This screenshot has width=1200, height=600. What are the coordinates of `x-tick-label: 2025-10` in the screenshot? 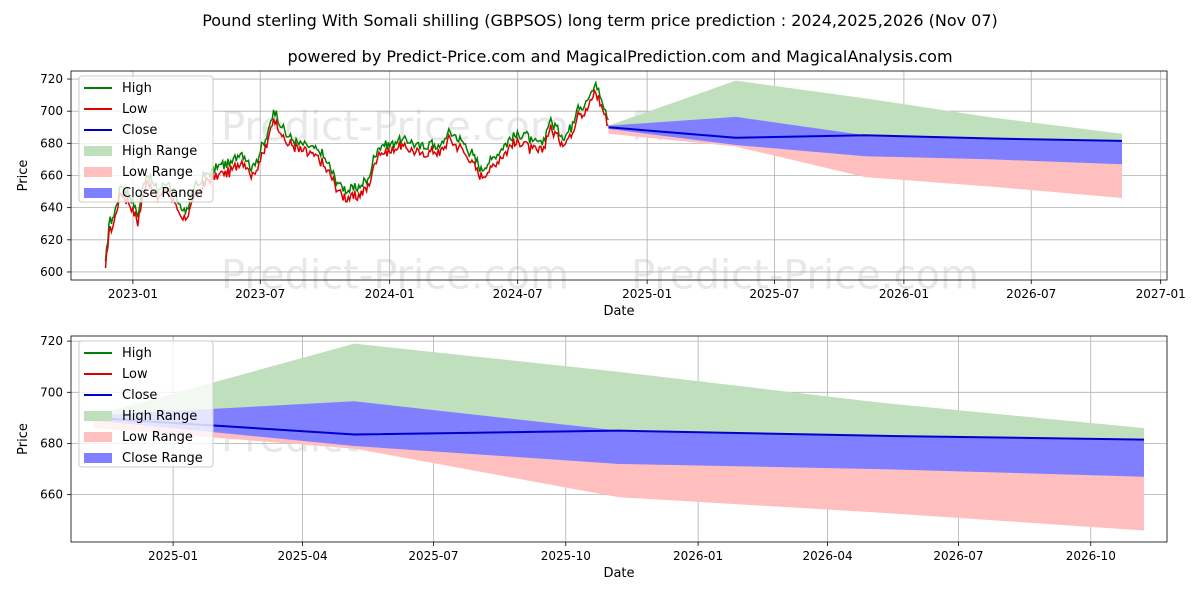 It's located at (566, 556).